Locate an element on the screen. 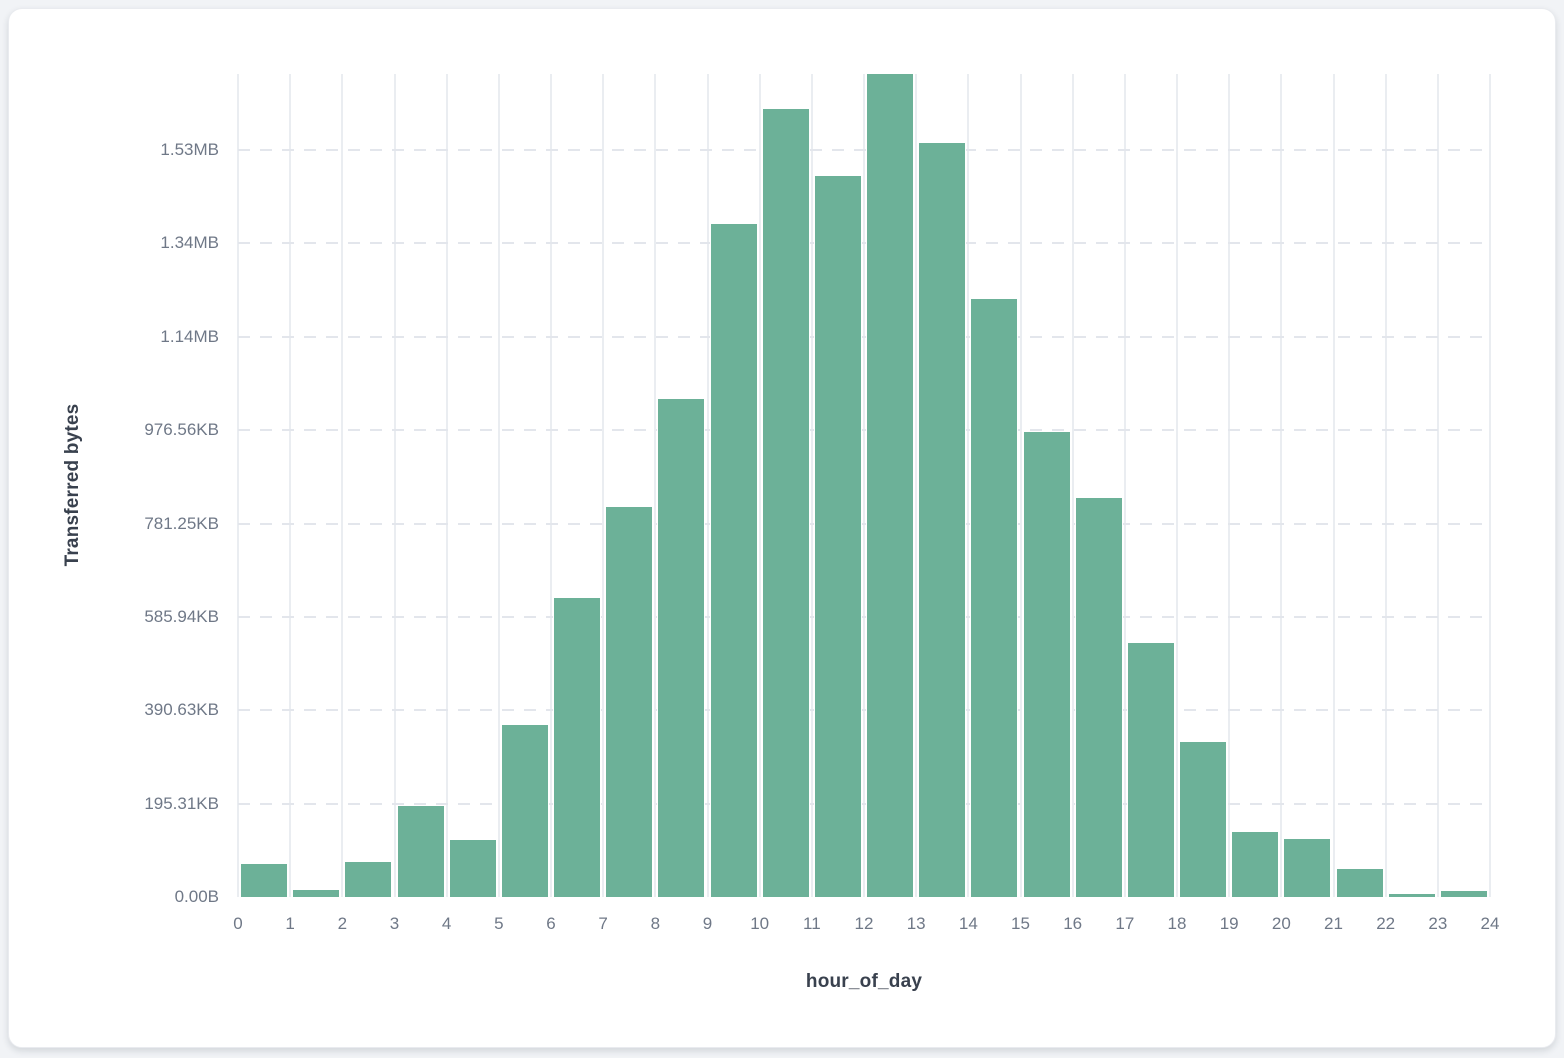  horizontal-gridline-1.34MB is located at coordinates (864, 243).